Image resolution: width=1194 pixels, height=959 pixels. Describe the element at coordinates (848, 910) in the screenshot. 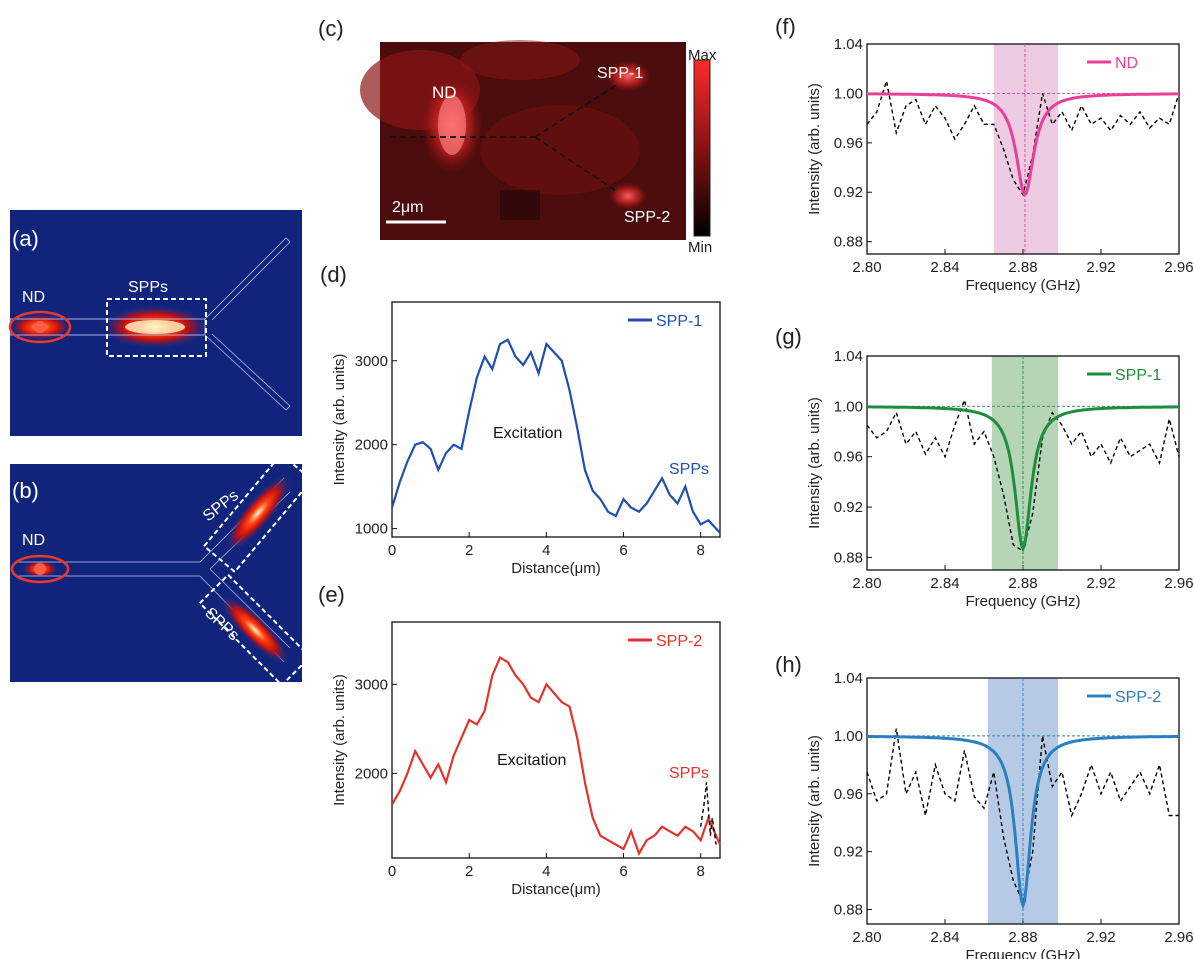

I see `chart-h-ytick-label: 0.88` at that location.